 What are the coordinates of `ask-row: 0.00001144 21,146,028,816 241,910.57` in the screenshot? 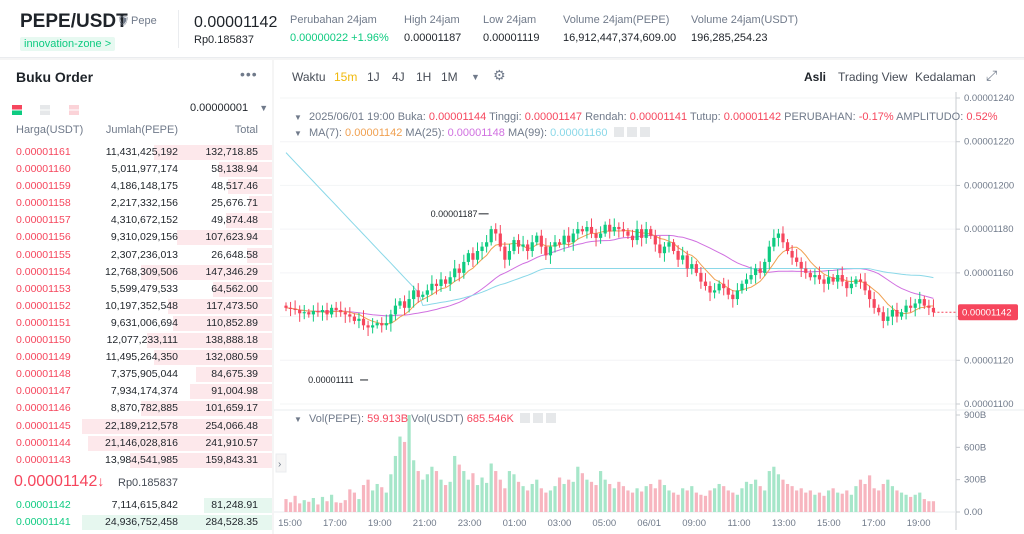 It's located at (136, 443).